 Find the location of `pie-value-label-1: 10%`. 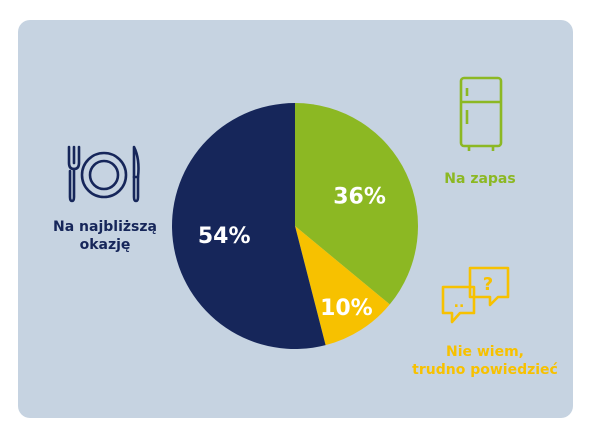

pie-value-label-1: 10% is located at coordinates (346, 308).